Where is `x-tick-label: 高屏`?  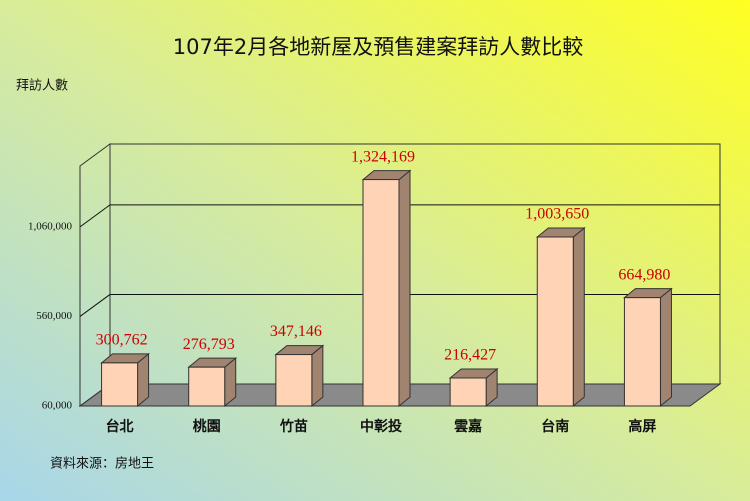
x-tick-label: 高屏 is located at coordinates (642, 426).